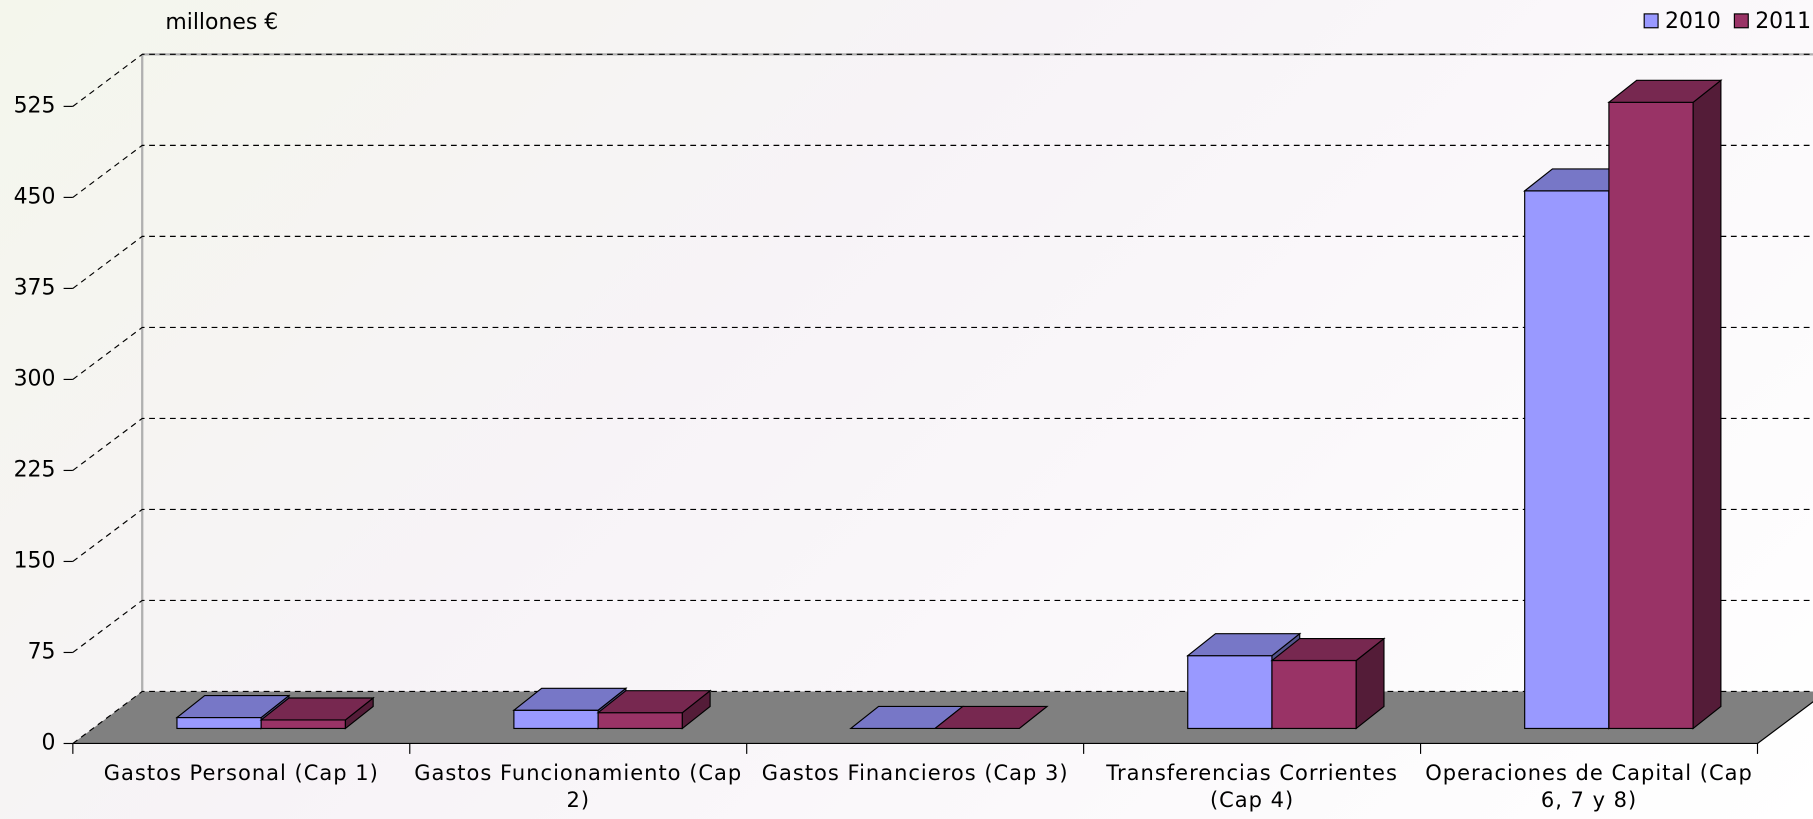  Describe the element at coordinates (1589, 786) in the screenshot. I see `x-tick-label: Operaciones de Capital (Cap 6, 7 y 8)` at that location.